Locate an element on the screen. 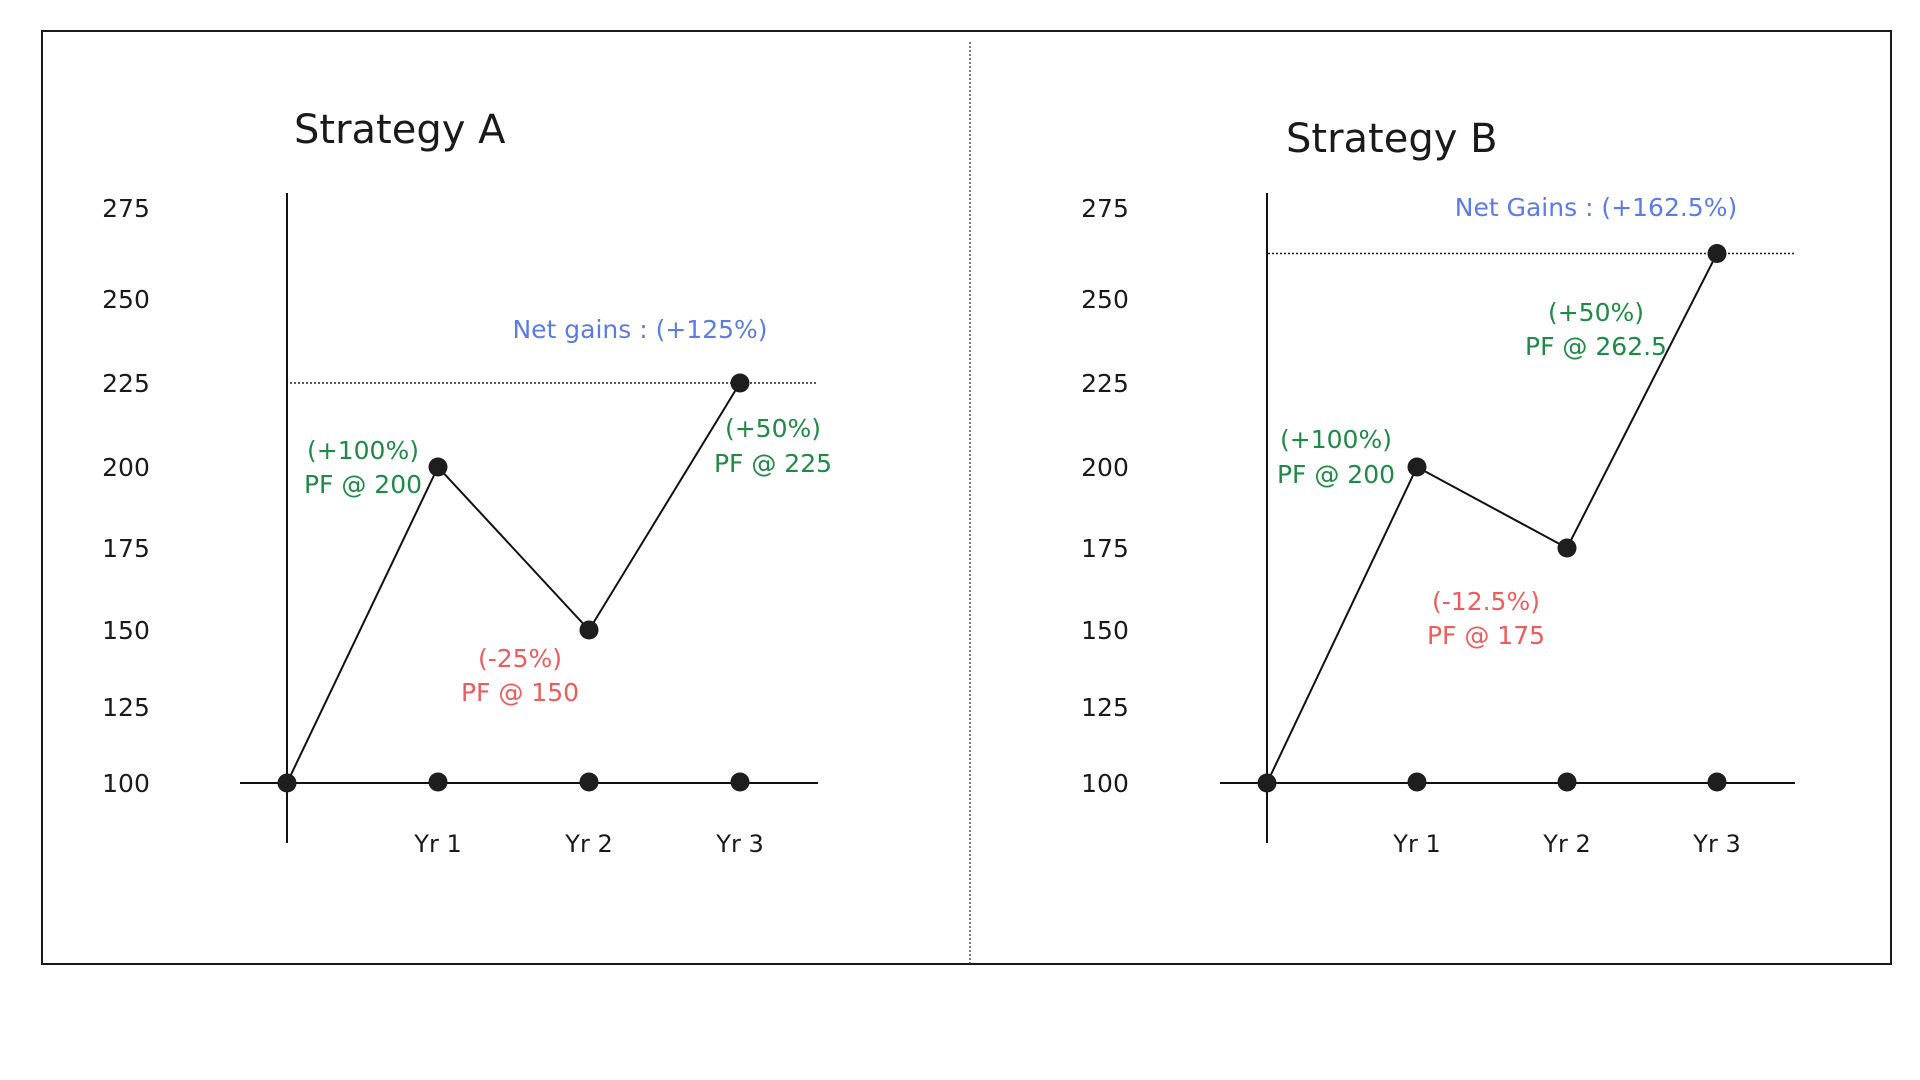 The width and height of the screenshot is (1920, 1080). annotation-value: PF @ 262.5 is located at coordinates (1596, 346).